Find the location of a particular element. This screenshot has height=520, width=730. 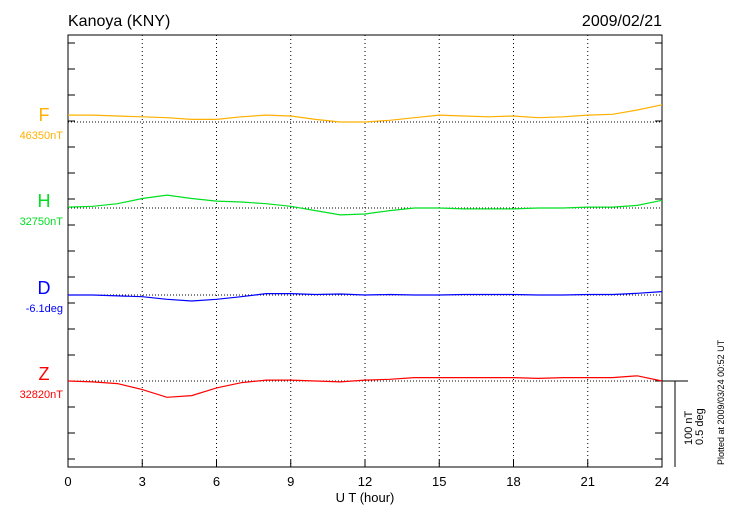

x-tick-label: 6 is located at coordinates (216, 481).